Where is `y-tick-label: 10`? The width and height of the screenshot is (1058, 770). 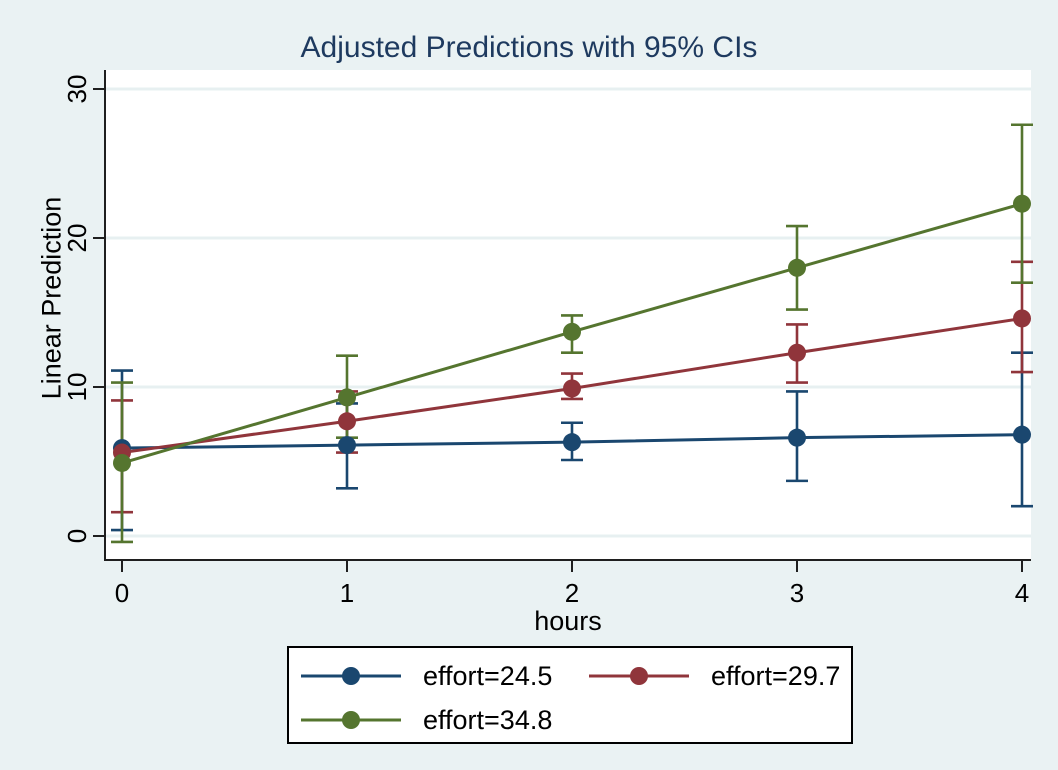 y-tick-label: 10 is located at coordinates (77, 387).